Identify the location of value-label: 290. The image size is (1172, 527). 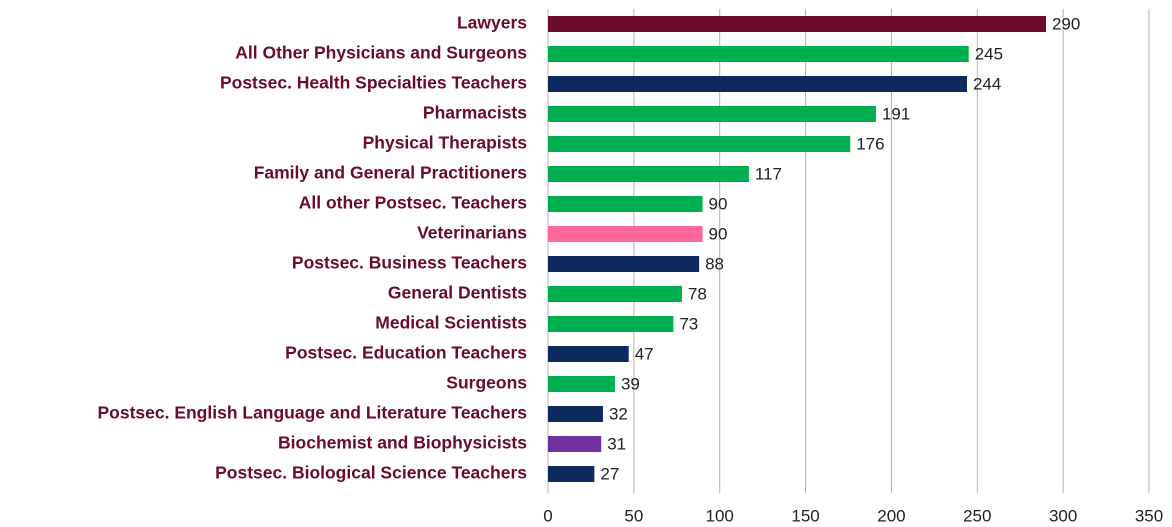
(1066, 23).